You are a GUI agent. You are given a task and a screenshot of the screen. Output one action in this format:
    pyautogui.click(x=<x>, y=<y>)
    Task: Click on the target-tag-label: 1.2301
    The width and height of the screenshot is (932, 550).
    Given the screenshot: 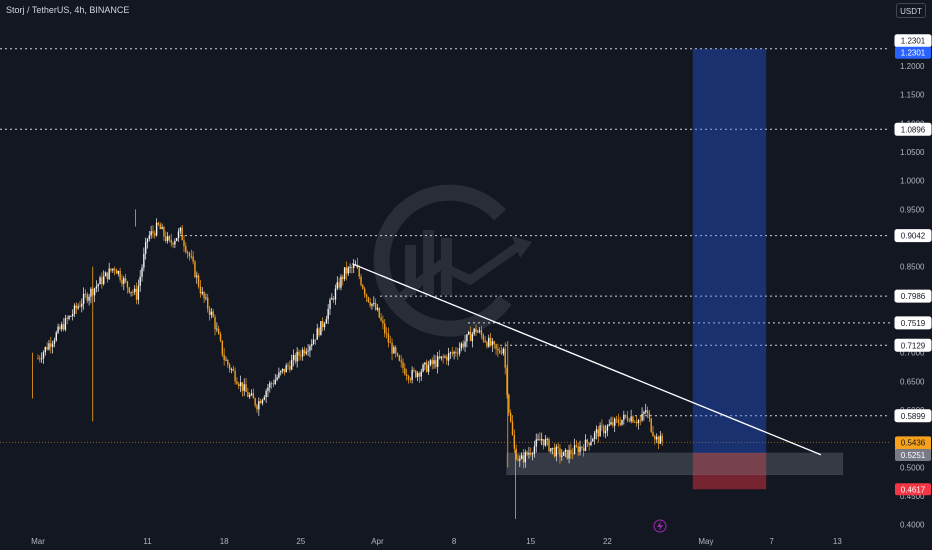 What is the action you would take?
    pyautogui.click(x=913, y=53)
    